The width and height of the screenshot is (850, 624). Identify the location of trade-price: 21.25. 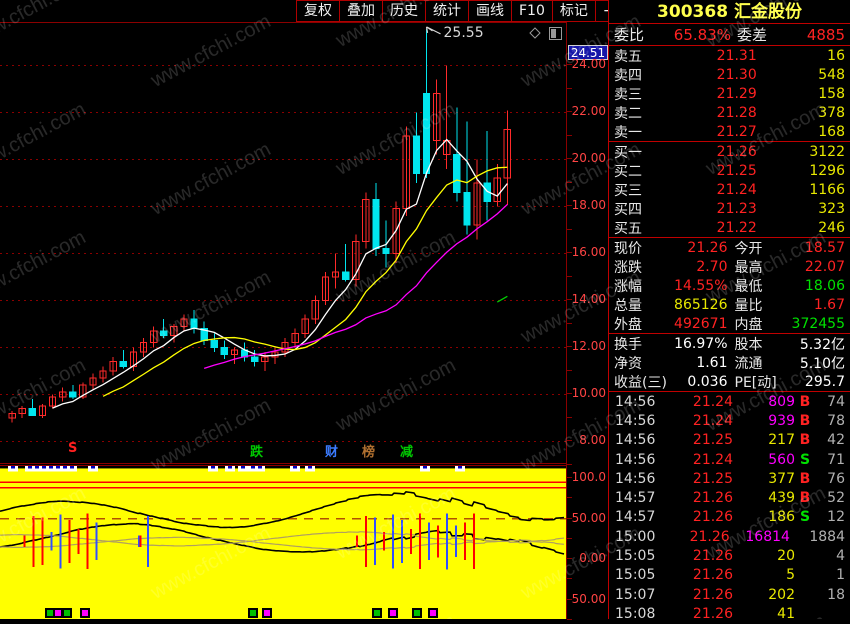
(701, 479).